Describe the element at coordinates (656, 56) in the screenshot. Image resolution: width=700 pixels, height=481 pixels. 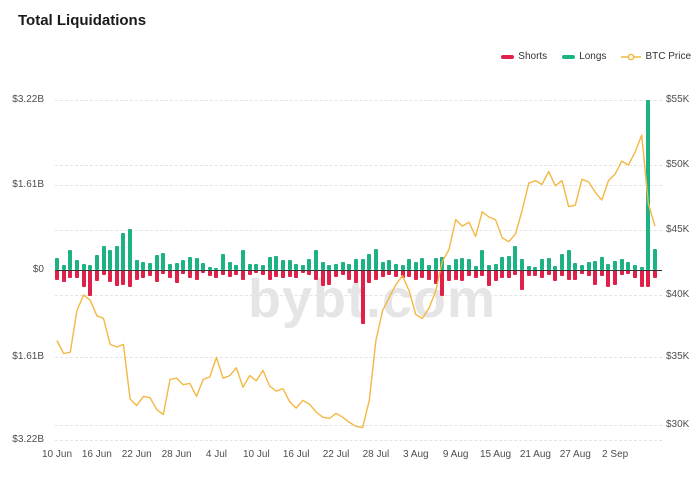
I see `legend-item-btc-price: BTC Price` at that location.